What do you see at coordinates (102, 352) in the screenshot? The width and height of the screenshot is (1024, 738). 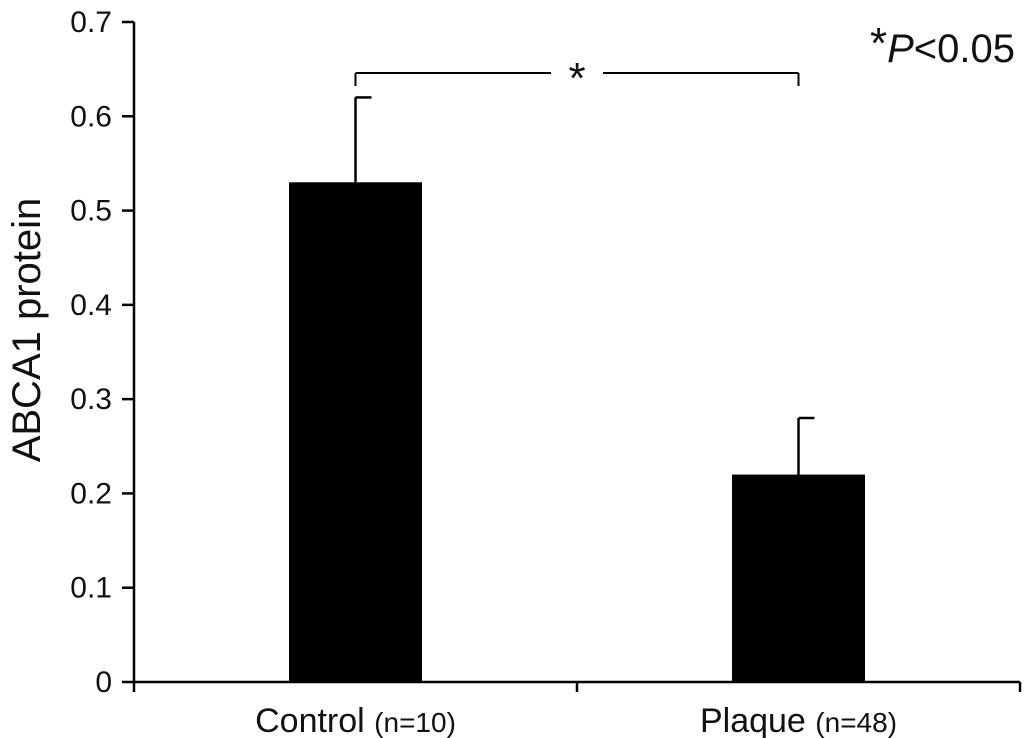 I see `y-ticks: 0 0.1 0.2 0.3 0.4 0.5 0.6 0.7` at bounding box center [102, 352].